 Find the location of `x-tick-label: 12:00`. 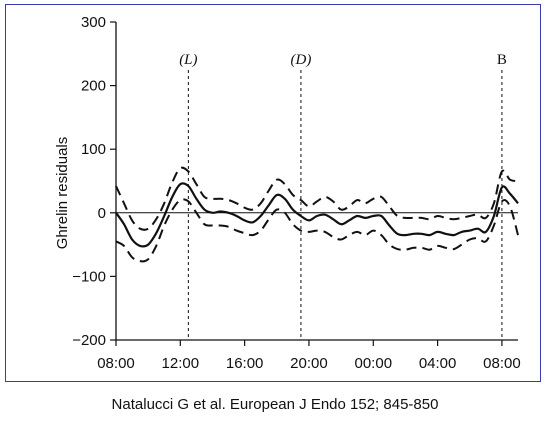

x-tick-label: 12:00 is located at coordinates (181, 363).